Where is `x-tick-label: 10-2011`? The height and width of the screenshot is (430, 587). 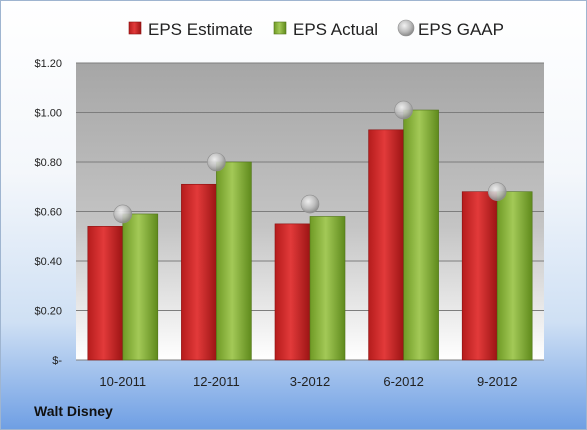
x-tick-label: 10-2011 is located at coordinates (122, 381).